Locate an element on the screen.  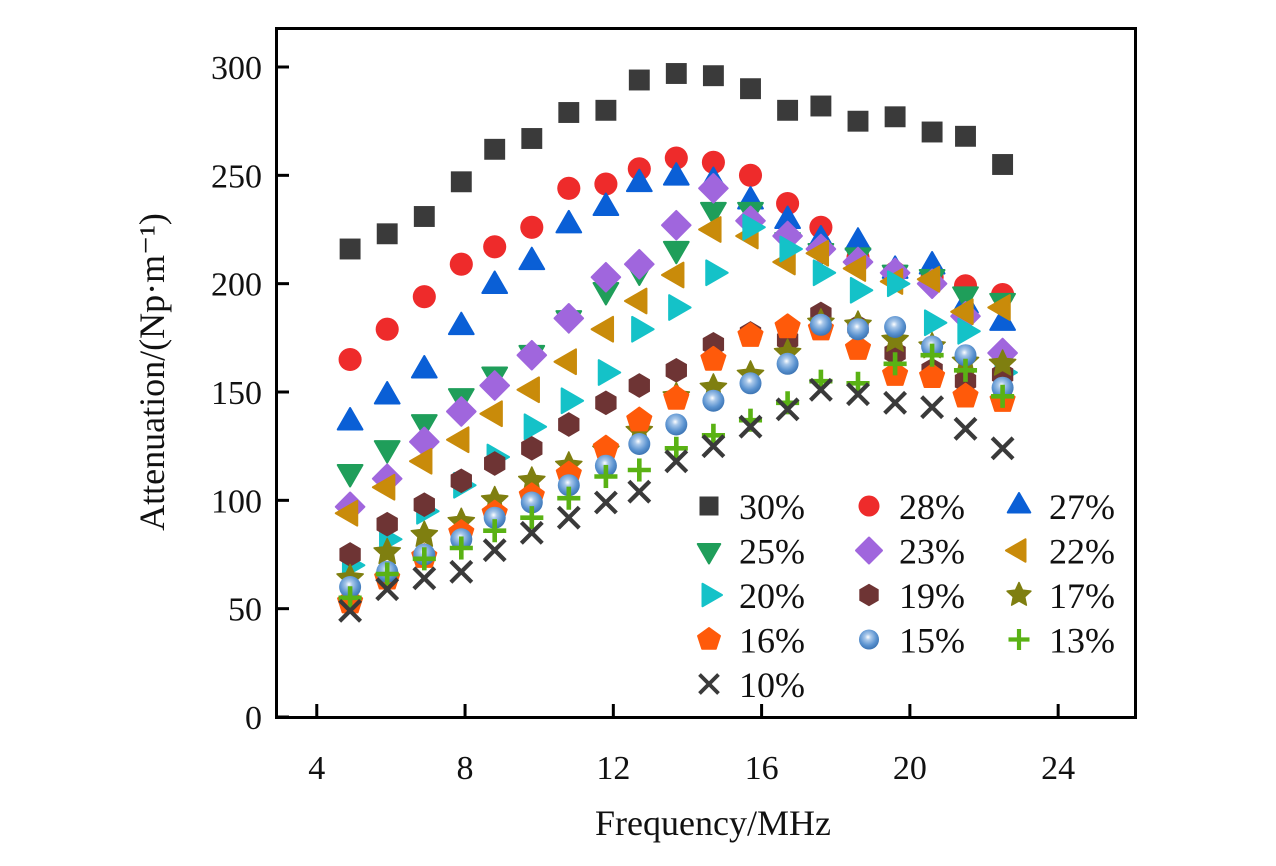
legend-item: 22% is located at coordinates (1060, 552).